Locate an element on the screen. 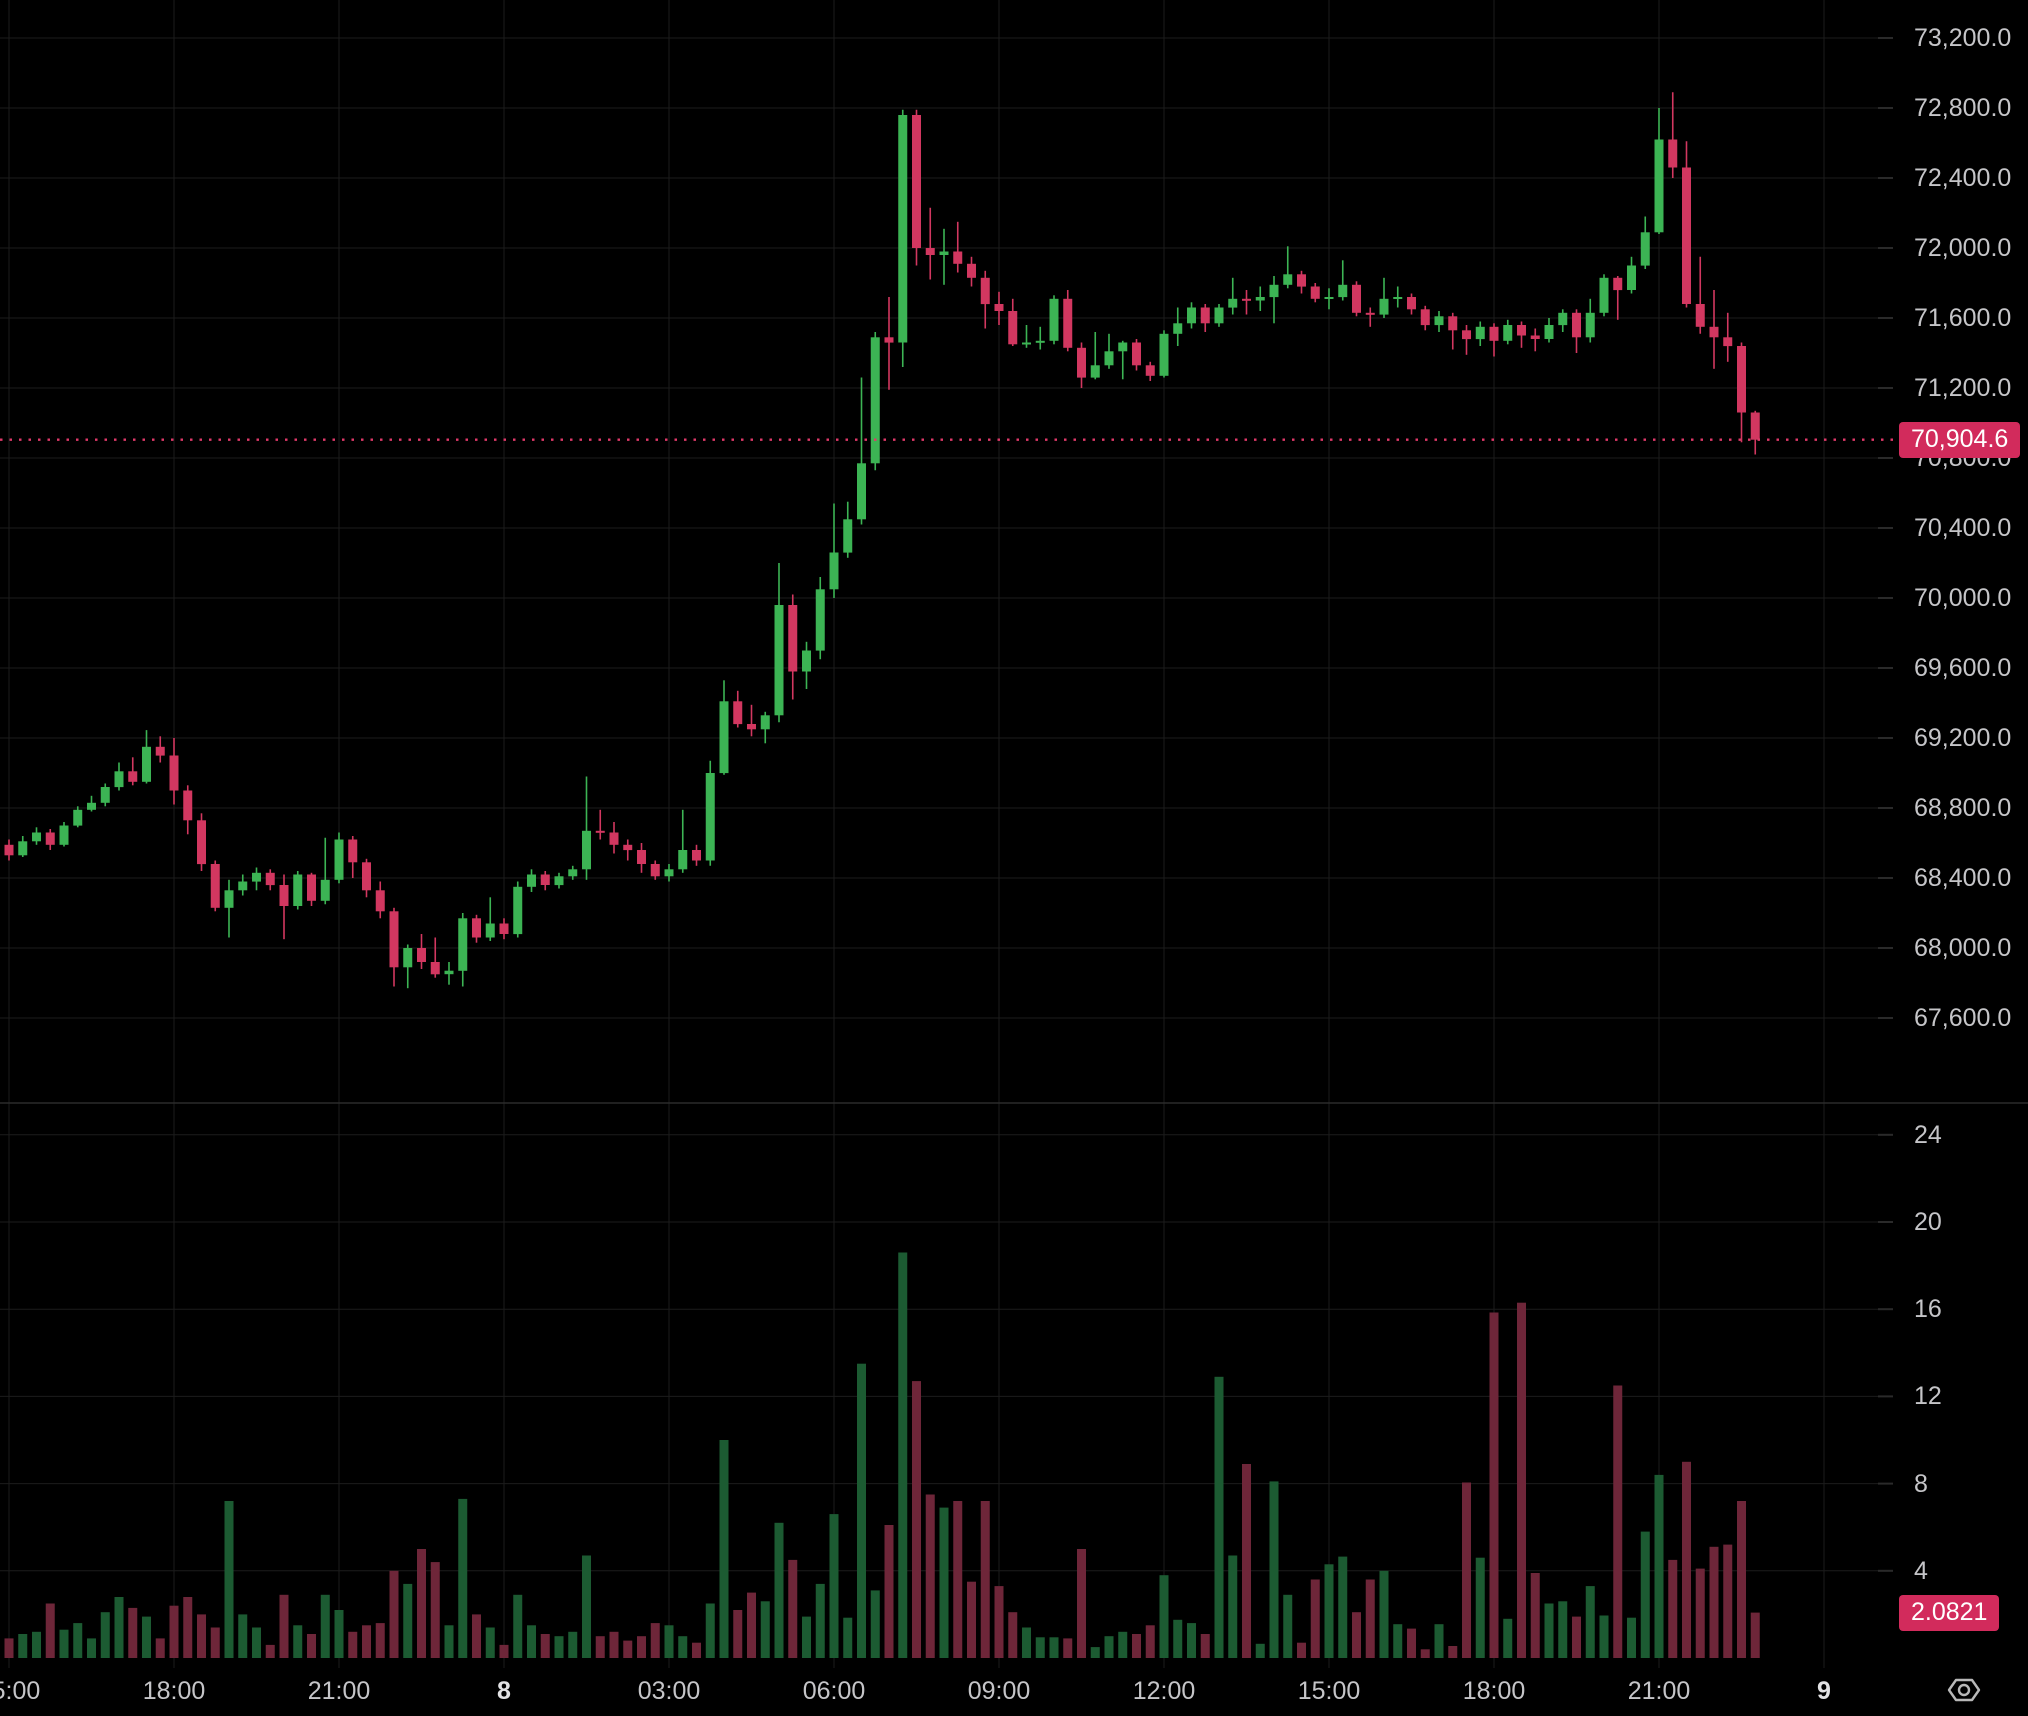  price-axis-label: 68,800.0 is located at coordinates (1963, 808).